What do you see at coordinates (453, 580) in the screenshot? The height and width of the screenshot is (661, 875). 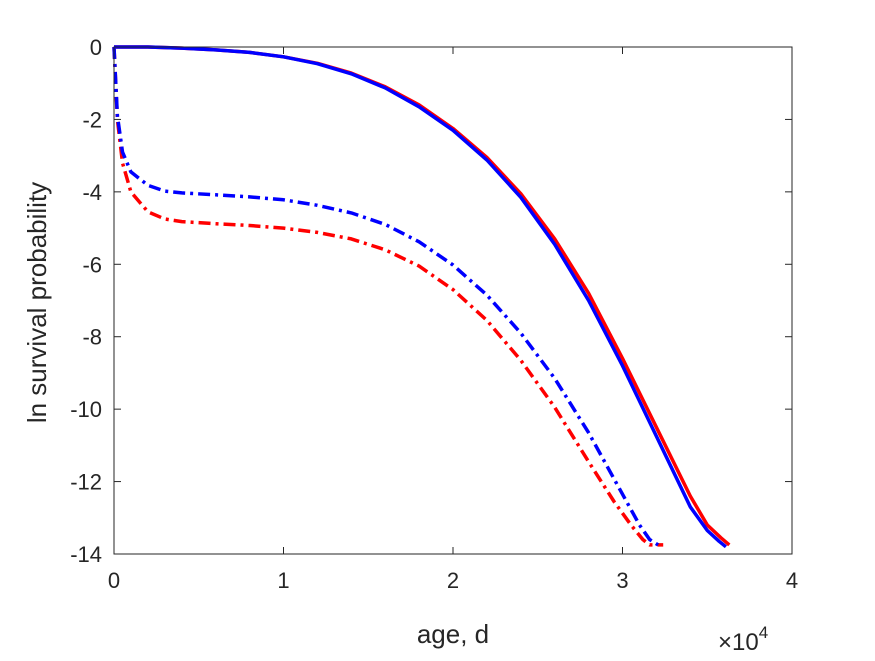 I see `x-tick-label-2: 2` at bounding box center [453, 580].